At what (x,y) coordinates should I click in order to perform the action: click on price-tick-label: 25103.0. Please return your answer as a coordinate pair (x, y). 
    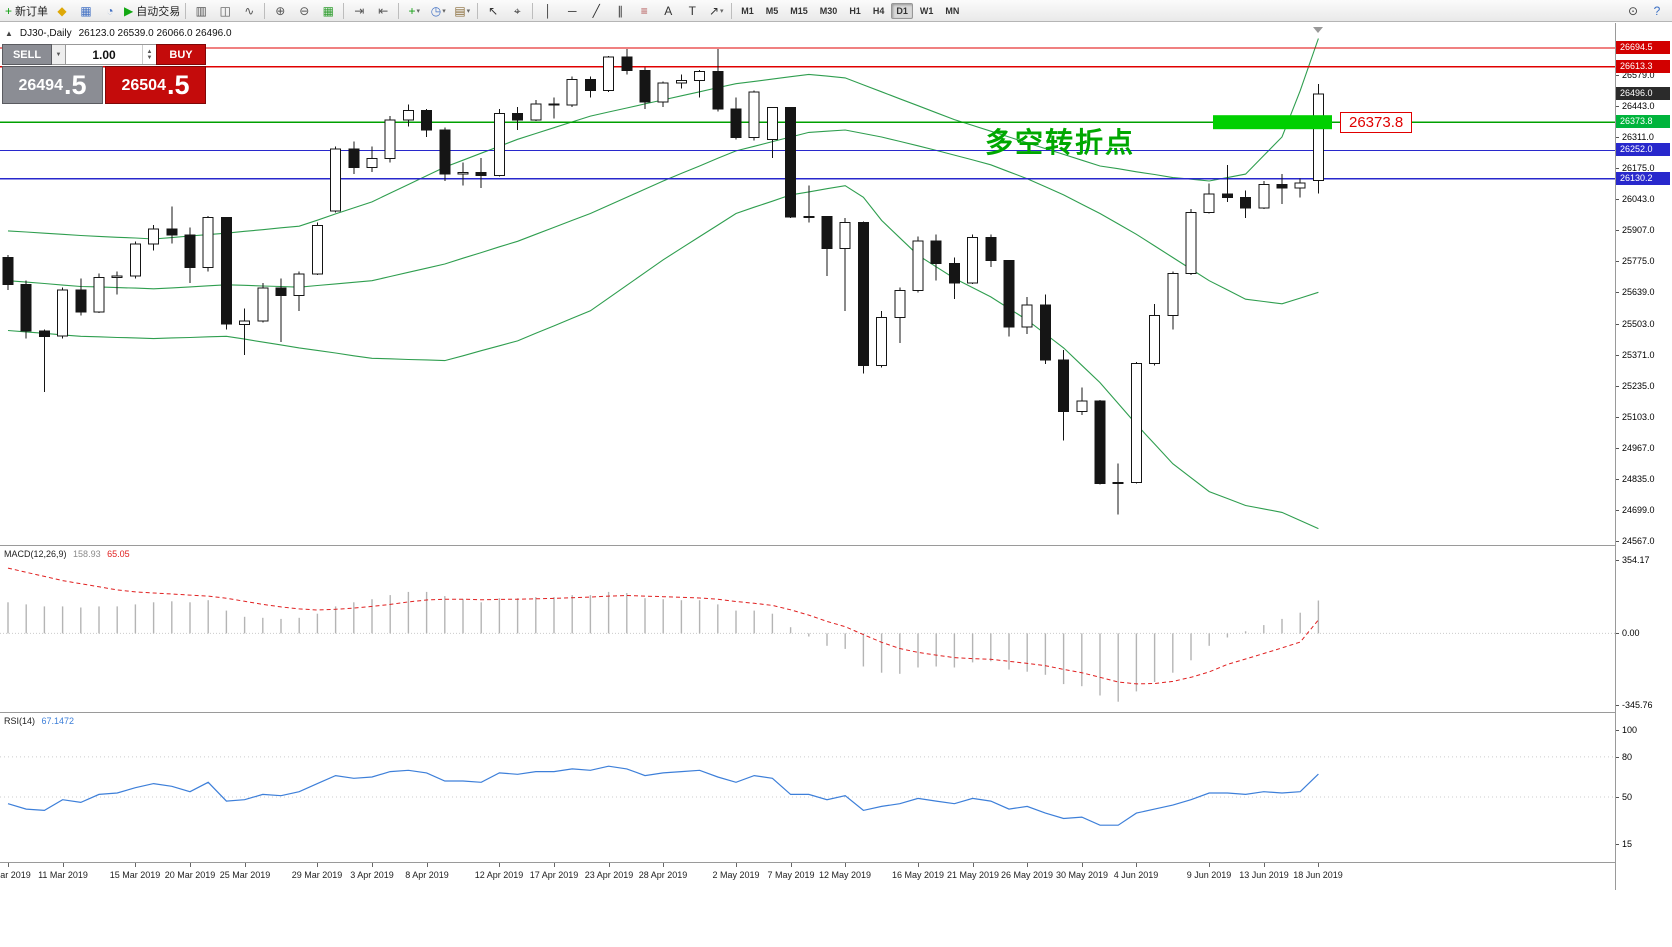
    Looking at the image, I should click on (1638, 417).